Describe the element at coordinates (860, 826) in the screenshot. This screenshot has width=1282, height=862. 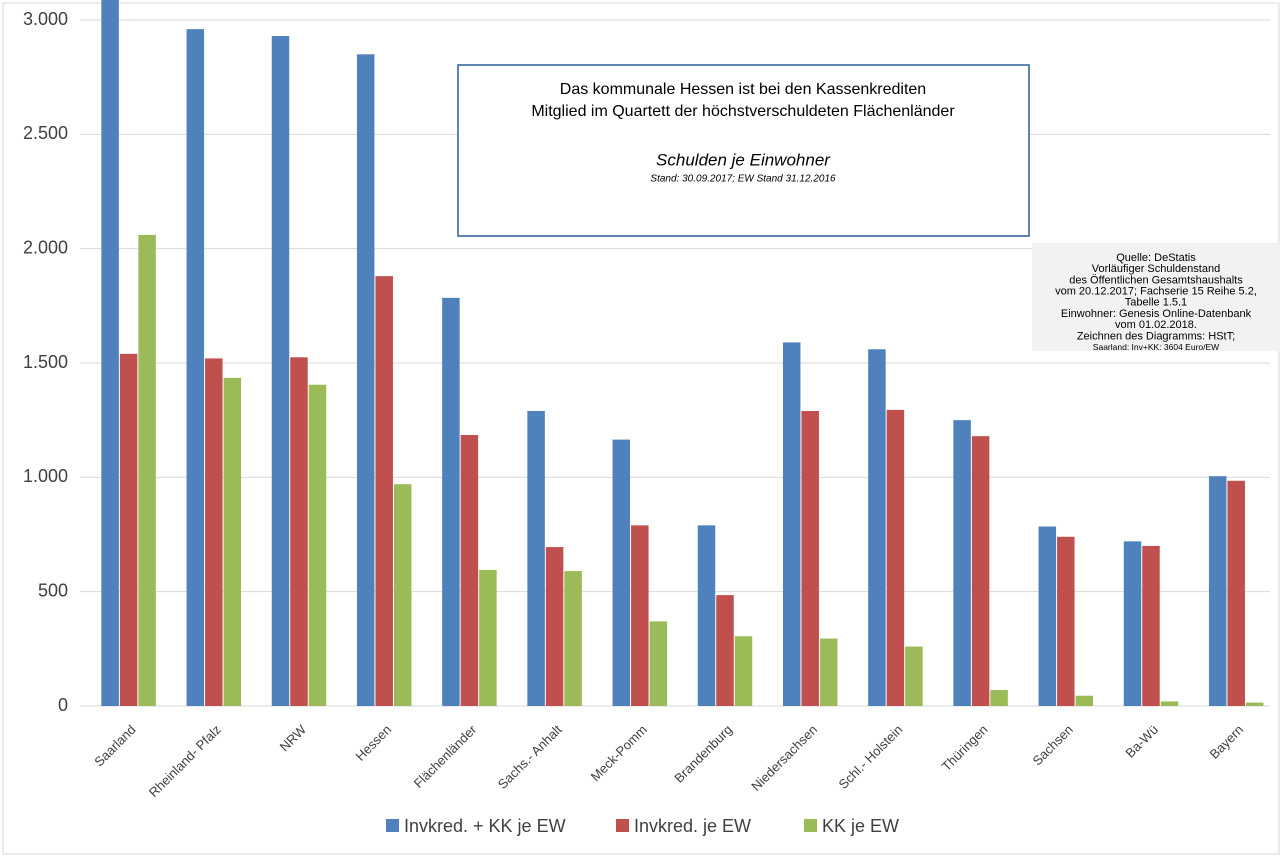
I see `legend-label: KK je EW` at that location.